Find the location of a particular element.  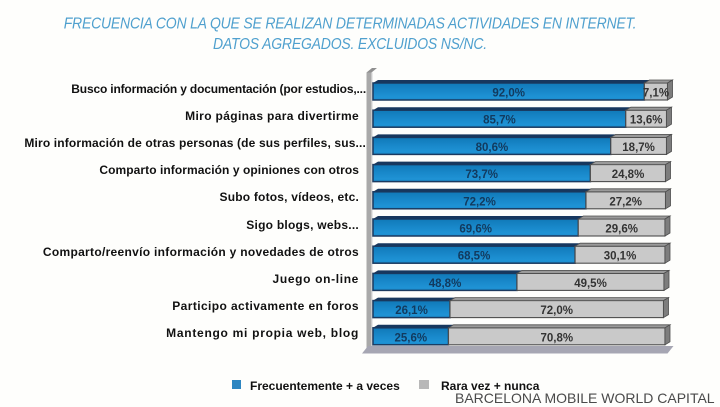

svg-text: 92,0% is located at coordinates (508, 94).